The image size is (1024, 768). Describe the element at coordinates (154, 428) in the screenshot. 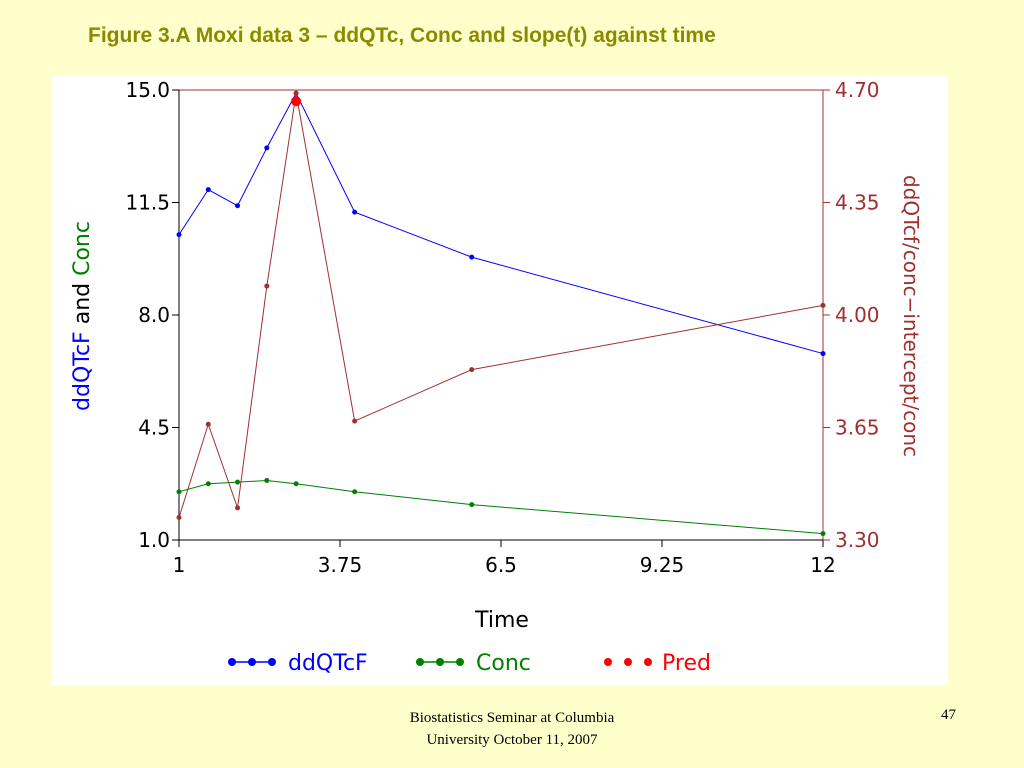

I see `y-left-tick-label: 4.5` at that location.